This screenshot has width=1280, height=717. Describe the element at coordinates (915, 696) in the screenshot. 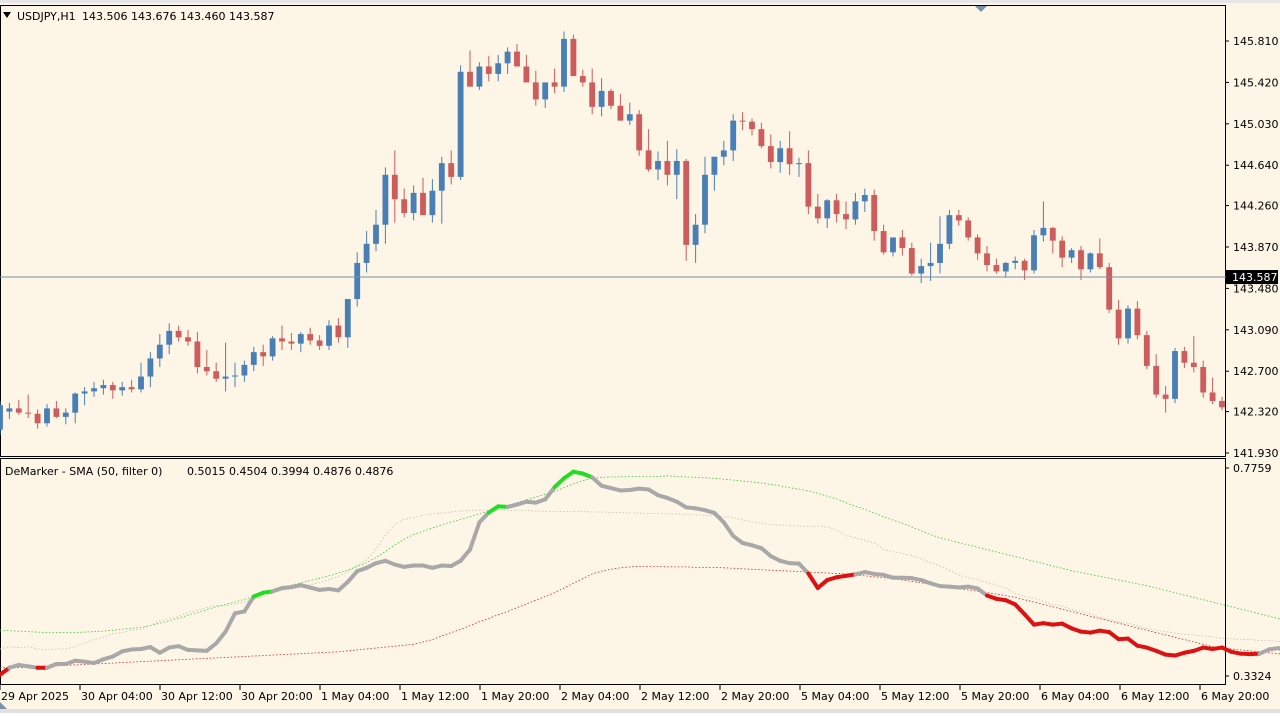

I see `time-tick-label: 5 May 12:00` at that location.